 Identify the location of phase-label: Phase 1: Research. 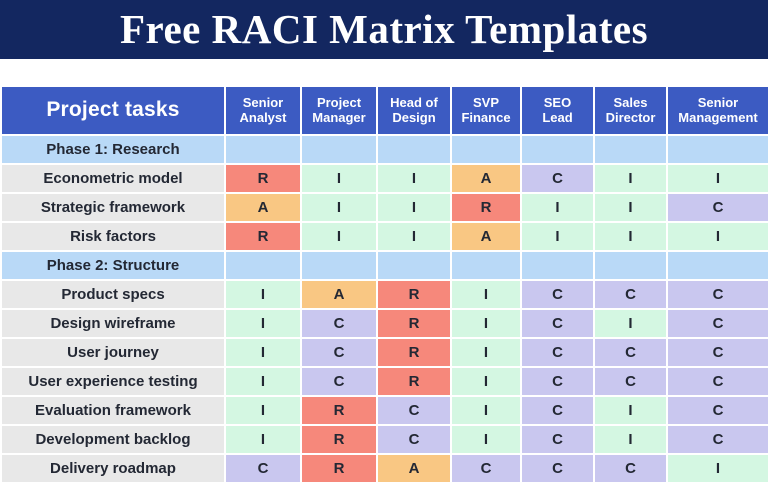
(113, 149).